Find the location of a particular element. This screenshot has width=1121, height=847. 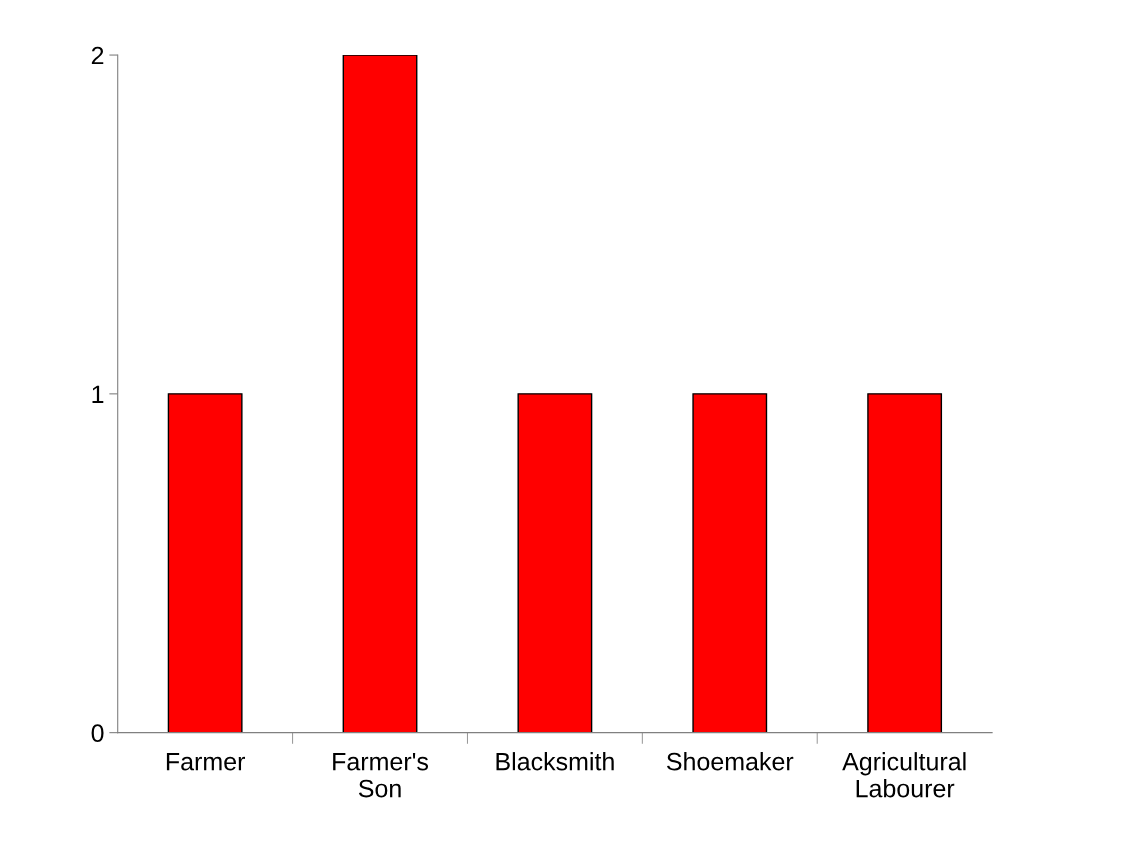

x-tick-label: Shoemaker is located at coordinates (730, 761).